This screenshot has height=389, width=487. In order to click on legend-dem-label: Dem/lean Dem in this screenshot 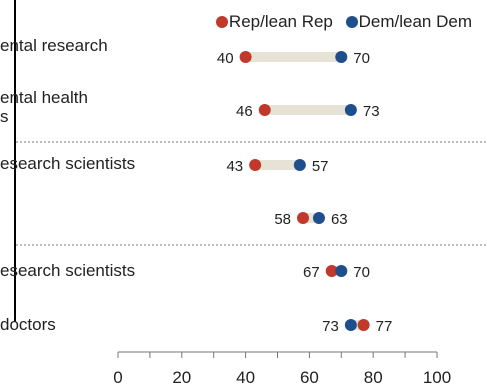, I will do `click(415, 21)`.